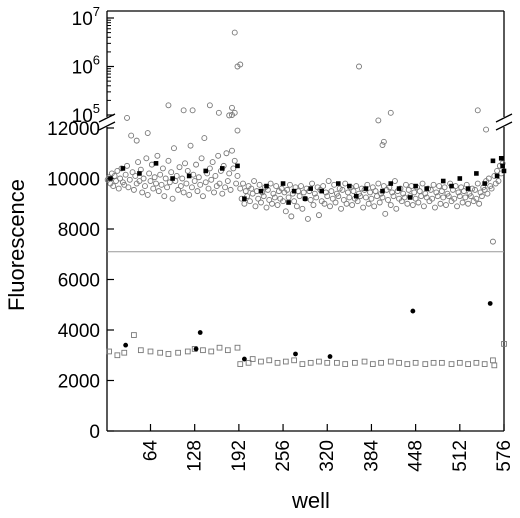  What do you see at coordinates (504, 126) in the screenshot?
I see `axis-break-right` at bounding box center [504, 126].